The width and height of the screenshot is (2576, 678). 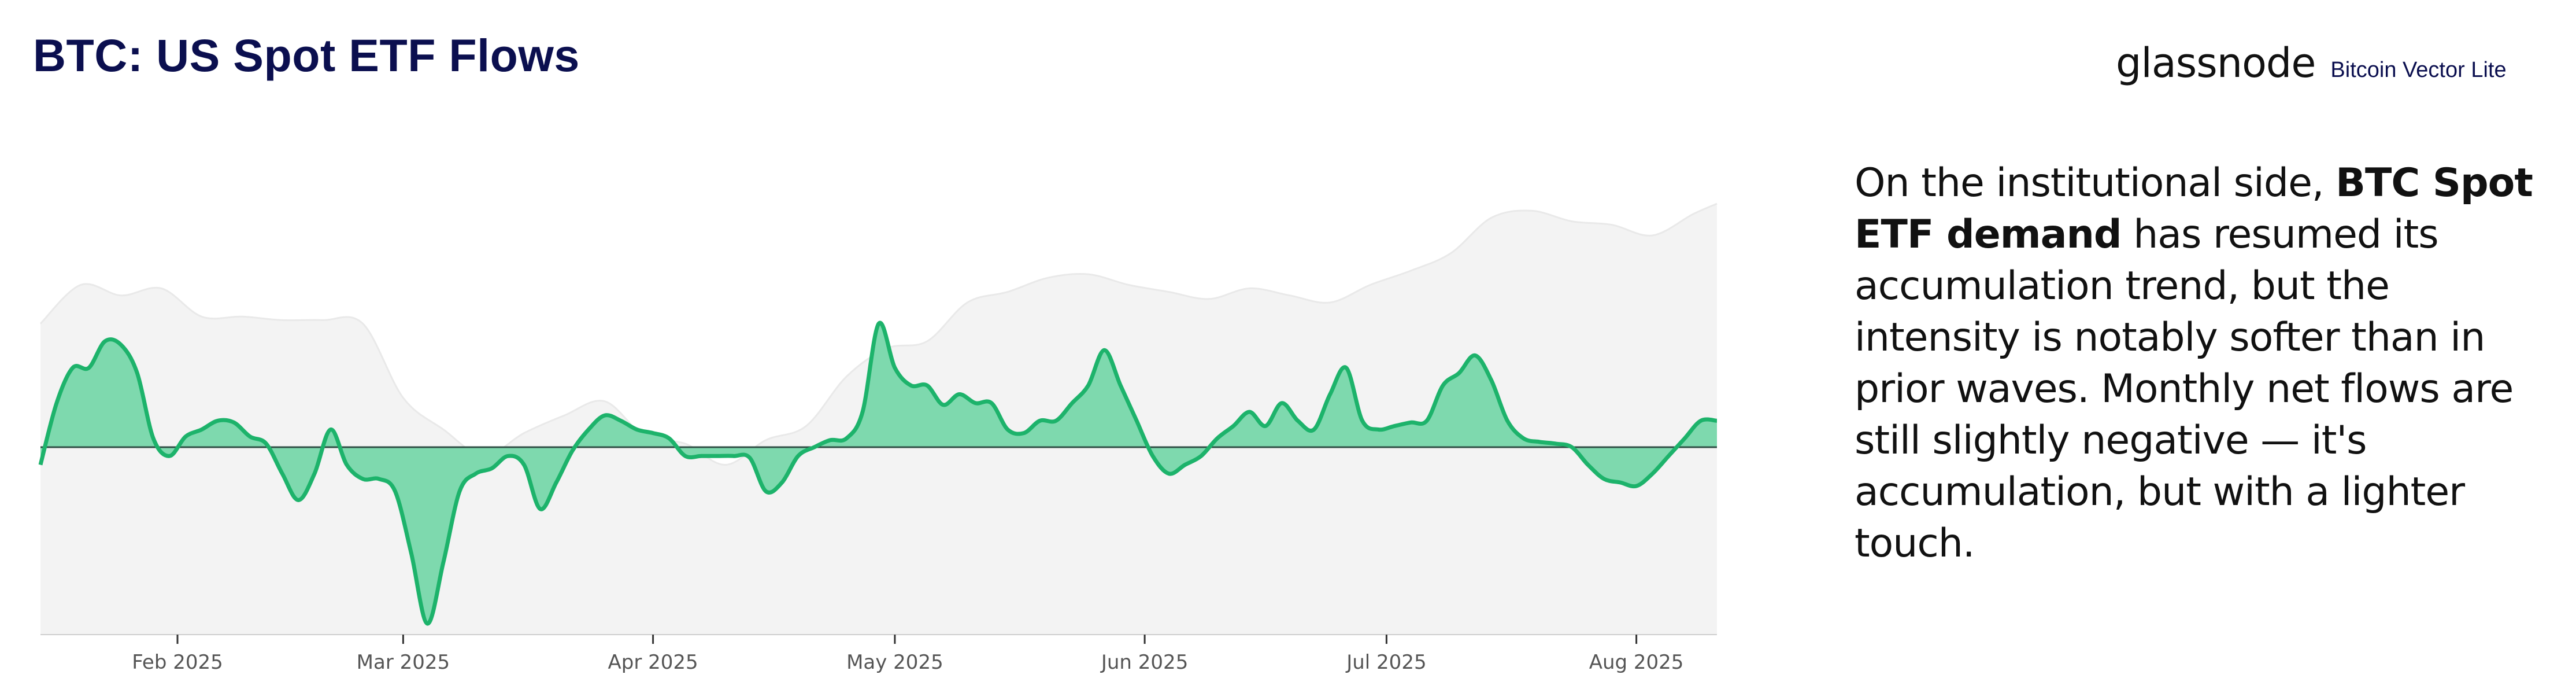 What do you see at coordinates (2095, 183) in the screenshot?
I see `commentary-part-1: On the institutional side,` at bounding box center [2095, 183].